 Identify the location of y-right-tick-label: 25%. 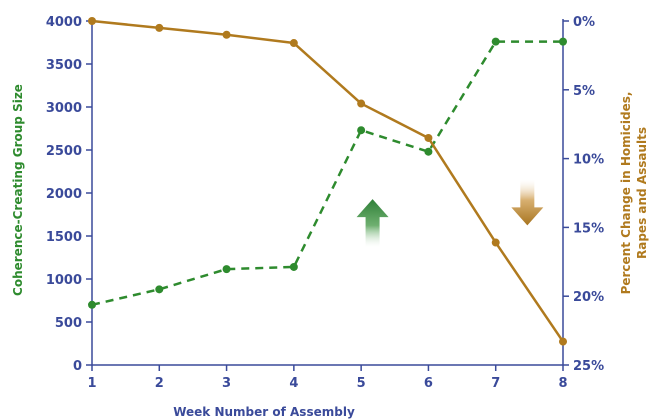
(588, 366).